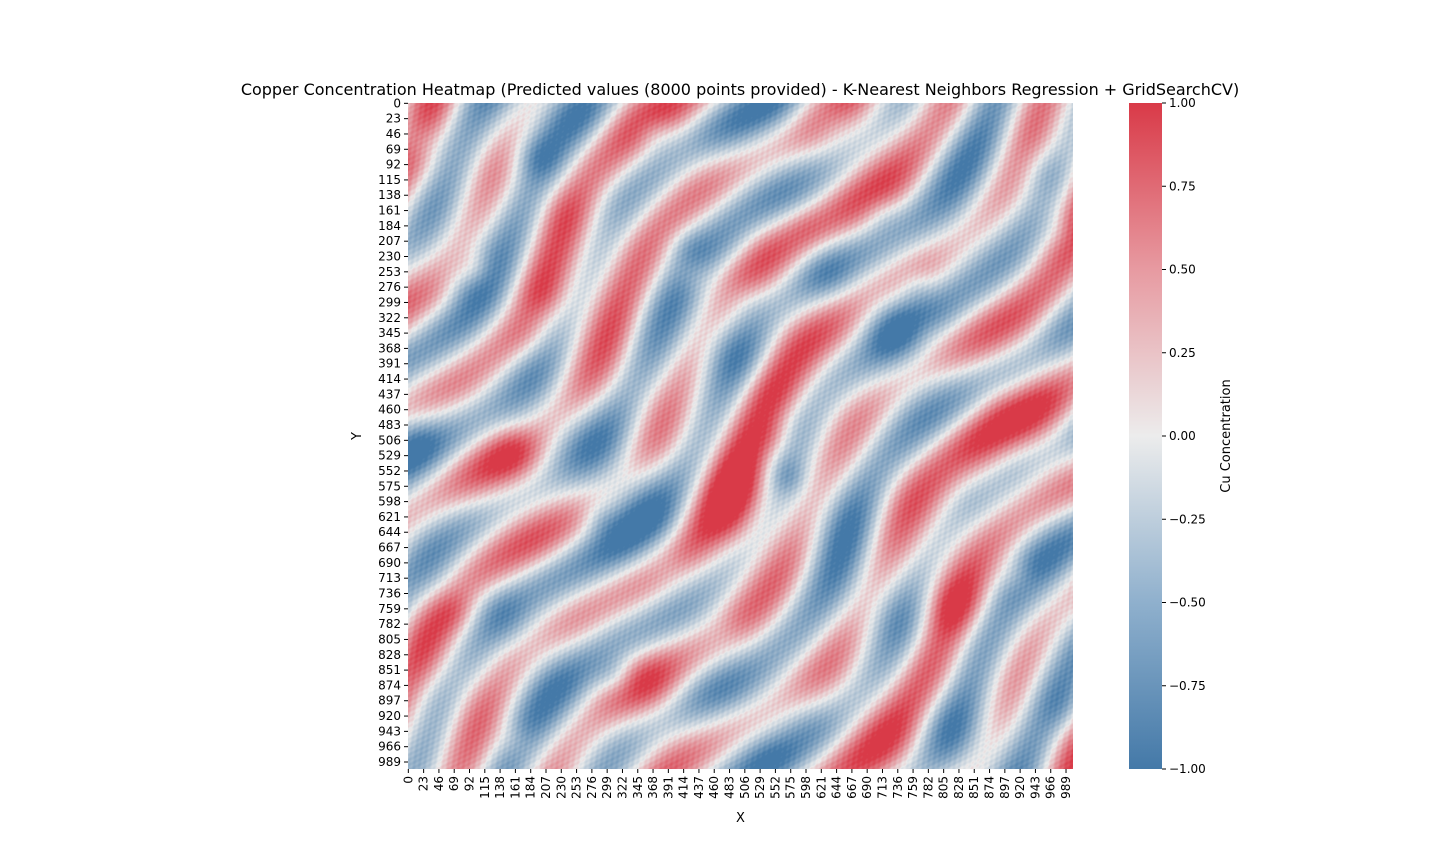  What do you see at coordinates (389, 211) in the screenshot?
I see `y-tick-label: 161` at bounding box center [389, 211].